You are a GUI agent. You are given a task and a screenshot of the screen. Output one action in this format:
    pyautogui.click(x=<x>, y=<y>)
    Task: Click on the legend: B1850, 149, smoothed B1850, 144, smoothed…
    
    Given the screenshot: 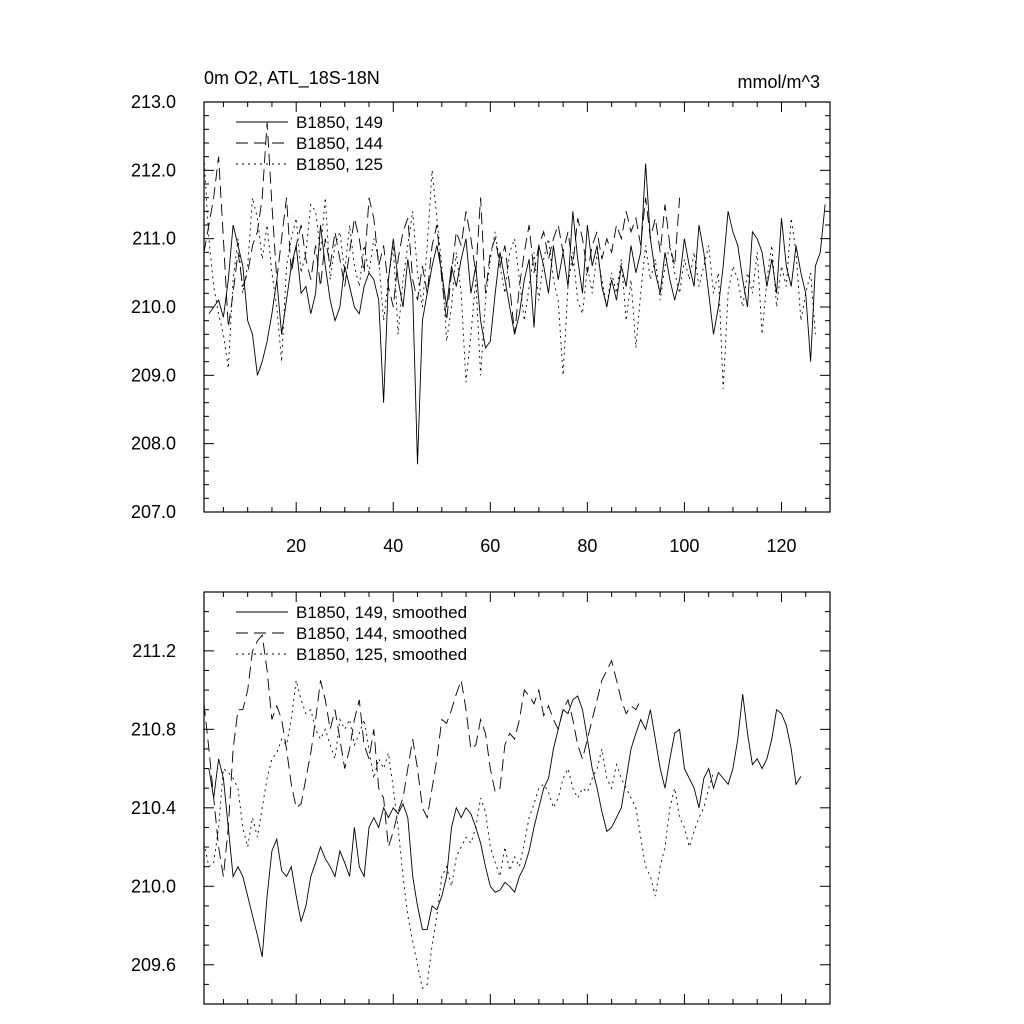 What is the action you would take?
    pyautogui.click(x=351, y=633)
    